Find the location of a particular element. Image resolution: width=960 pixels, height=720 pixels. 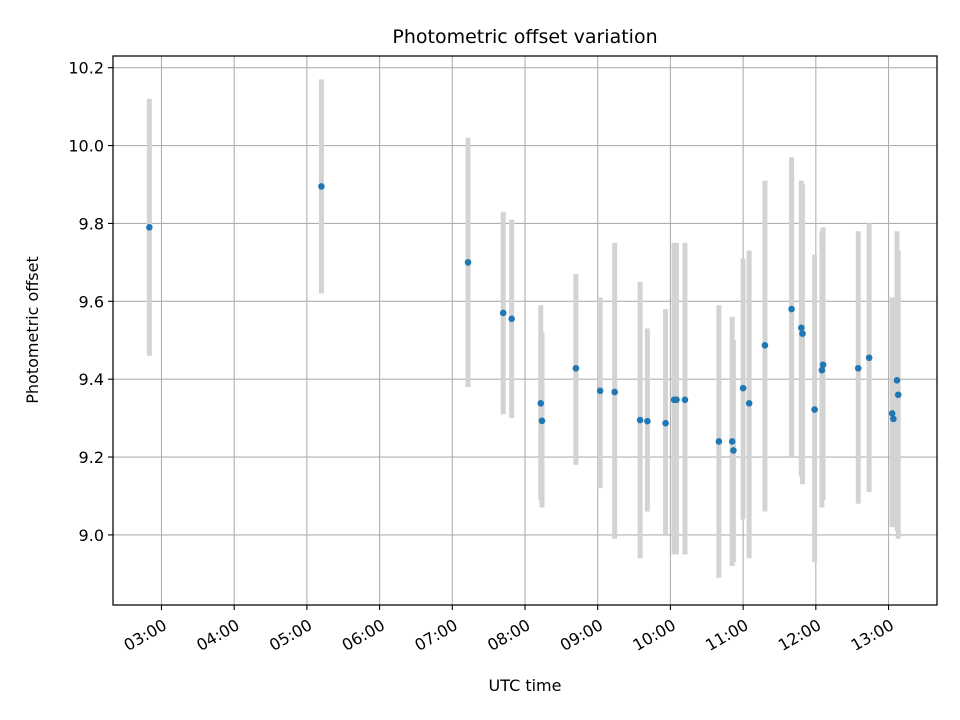

y-tick-label: 9.6 is located at coordinates (91, 301).